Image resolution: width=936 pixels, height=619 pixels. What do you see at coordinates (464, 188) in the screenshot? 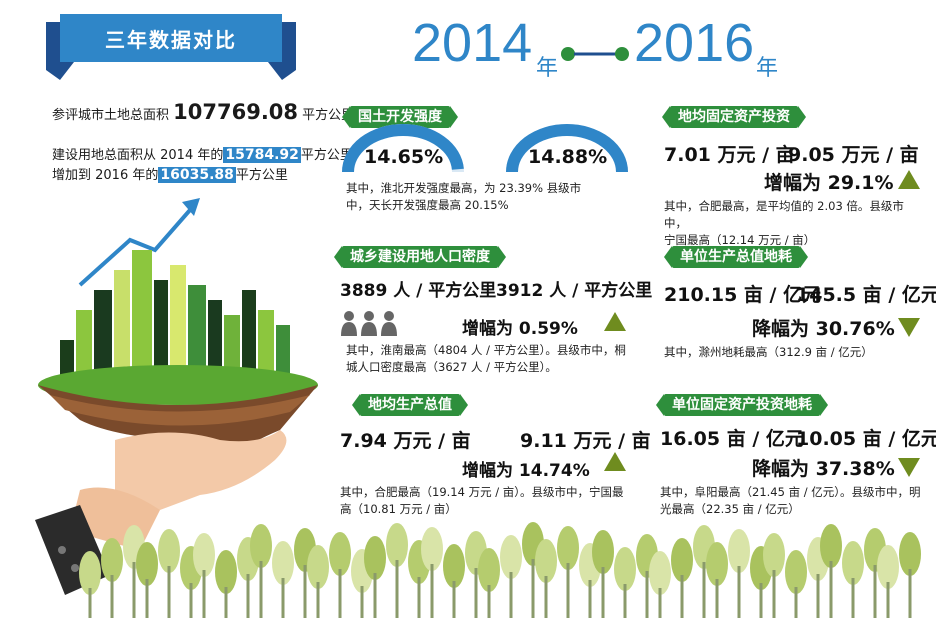
I see `land-dev-note-1: 其中，淮北开发强度最高，为 23.39% 县级市` at bounding box center [464, 188].